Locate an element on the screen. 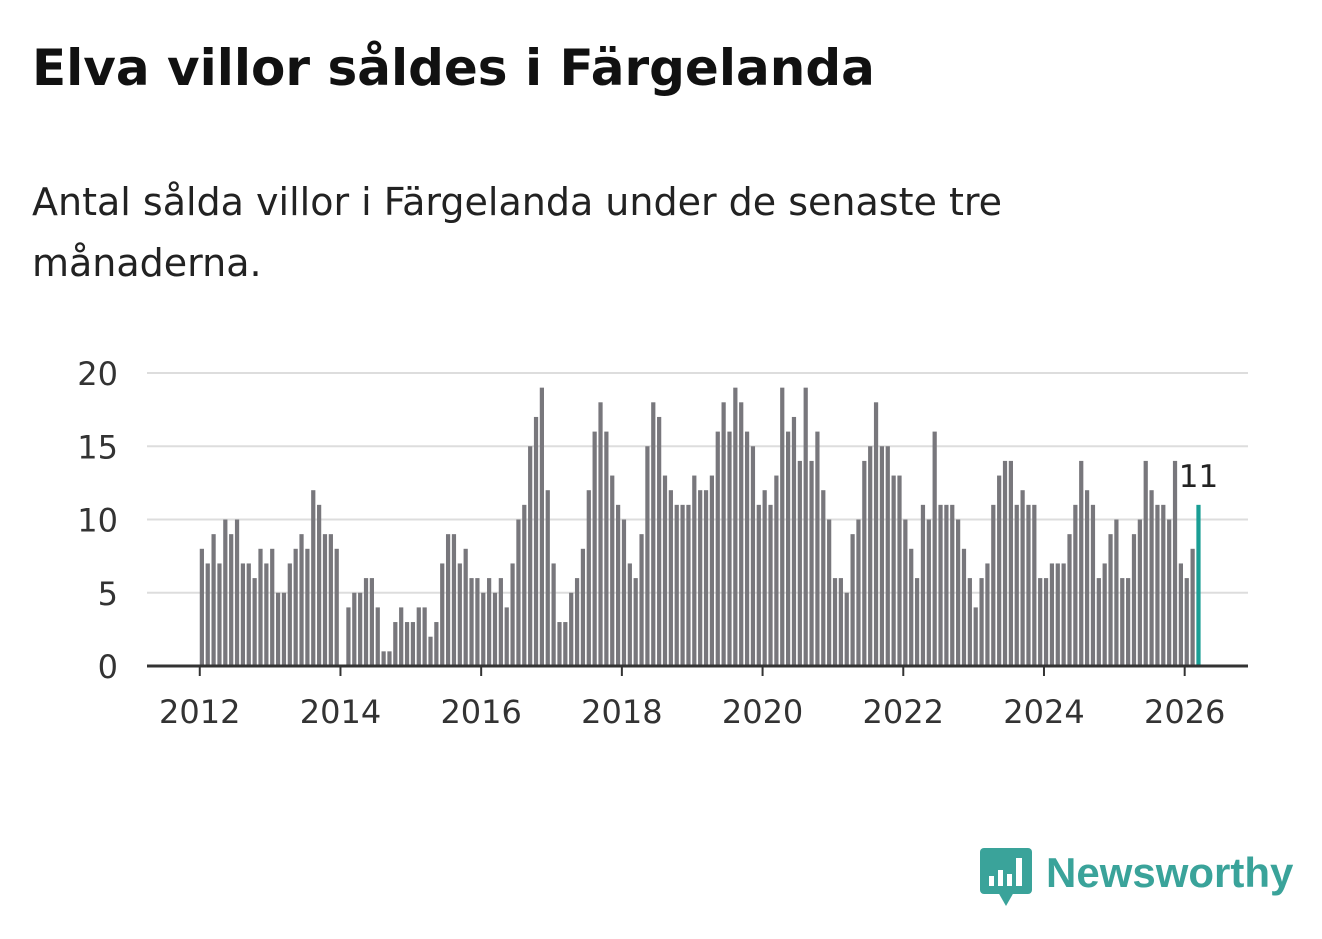 Image resolution: width=1322 pixels, height=939 pixels. y-tick-label: 5 is located at coordinates (108, 594).